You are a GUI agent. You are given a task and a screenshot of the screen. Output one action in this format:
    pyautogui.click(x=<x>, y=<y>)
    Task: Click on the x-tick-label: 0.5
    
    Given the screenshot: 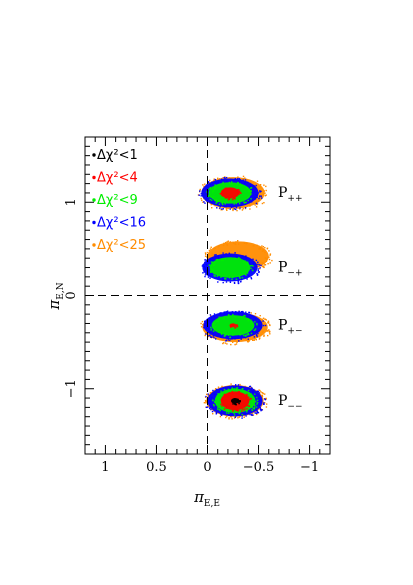 What is the action you would take?
    pyautogui.click(x=156, y=467)
    